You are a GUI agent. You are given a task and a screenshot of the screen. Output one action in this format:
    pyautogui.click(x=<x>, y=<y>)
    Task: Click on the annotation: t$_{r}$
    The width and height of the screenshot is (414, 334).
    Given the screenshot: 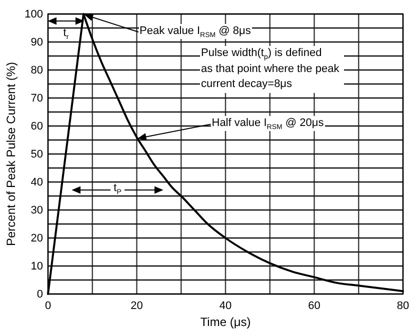 What is the action you would take?
    pyautogui.click(x=66, y=33)
    